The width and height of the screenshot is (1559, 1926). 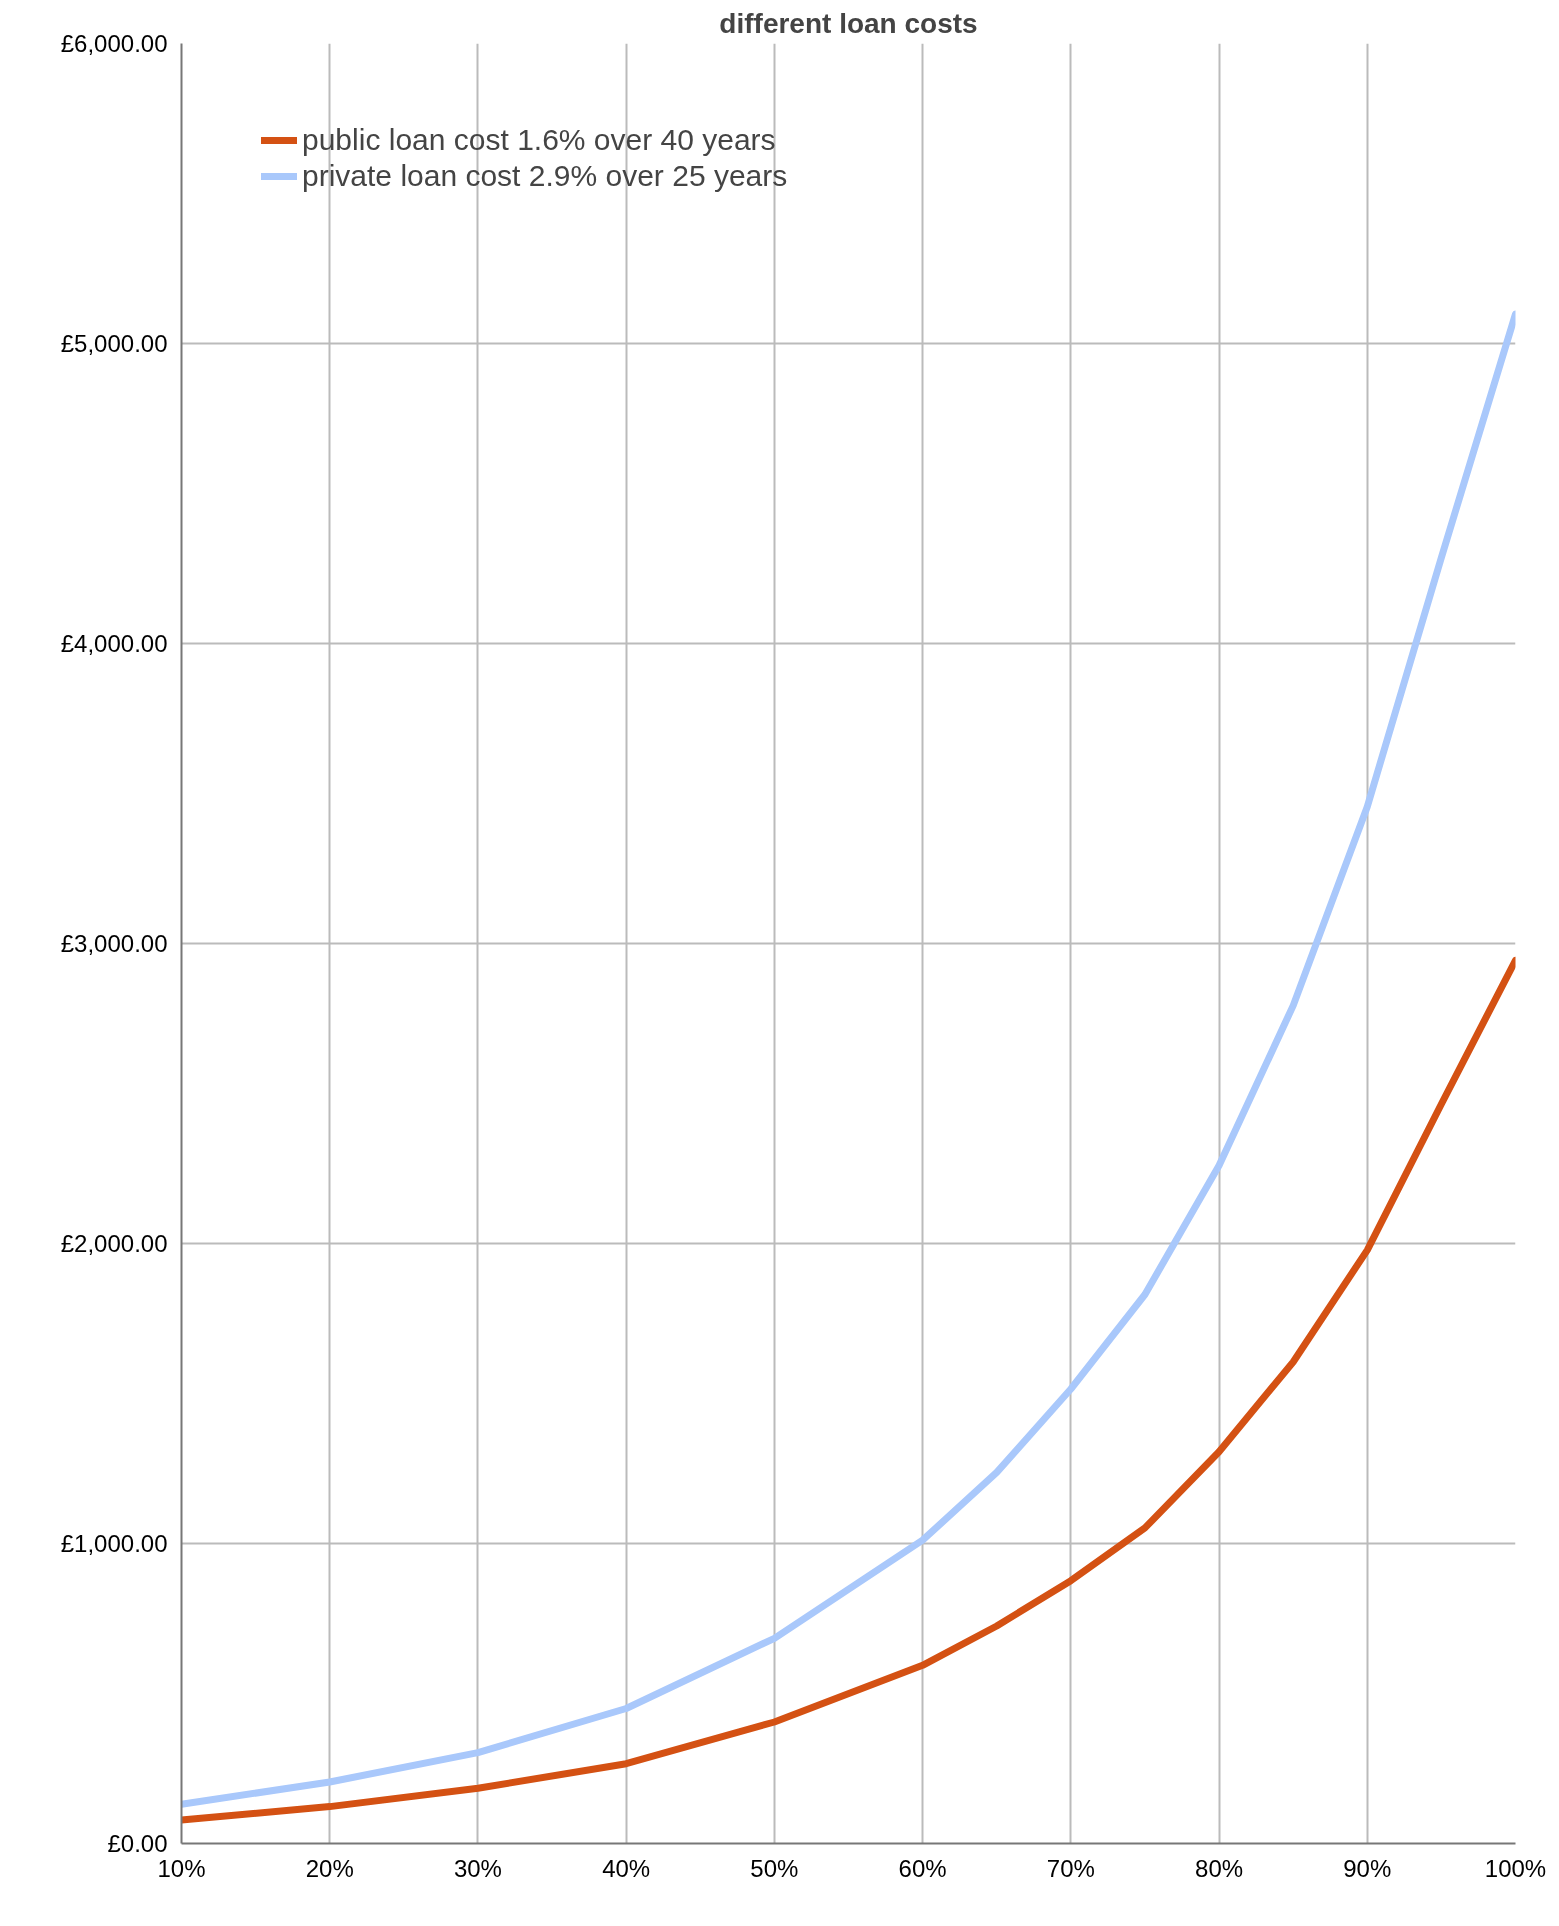 I want to click on y-tick-label: £1,000.00, so click(x=114, y=1543).